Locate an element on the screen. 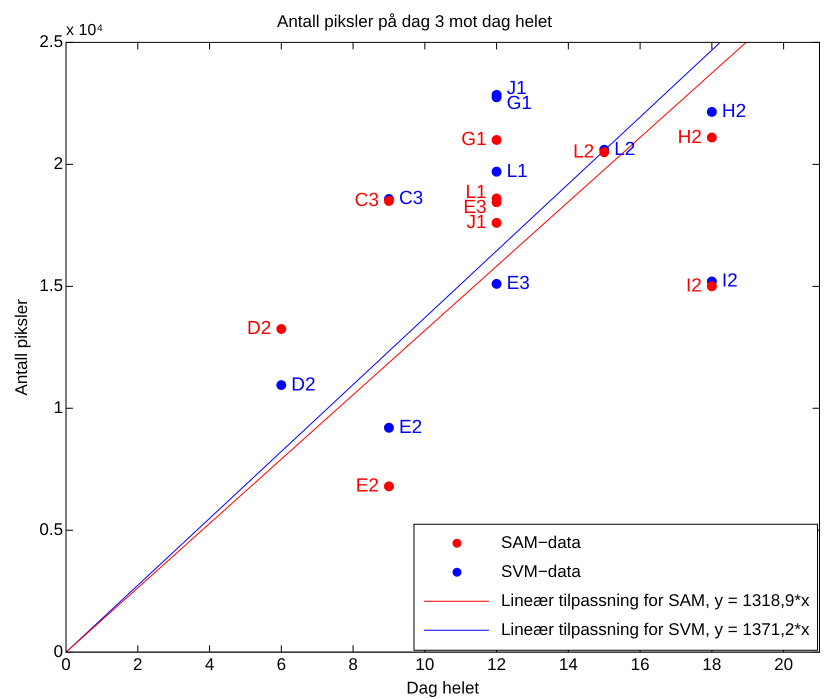 This screenshot has height=699, width=825. text: x 10⁴ is located at coordinates (85, 30).